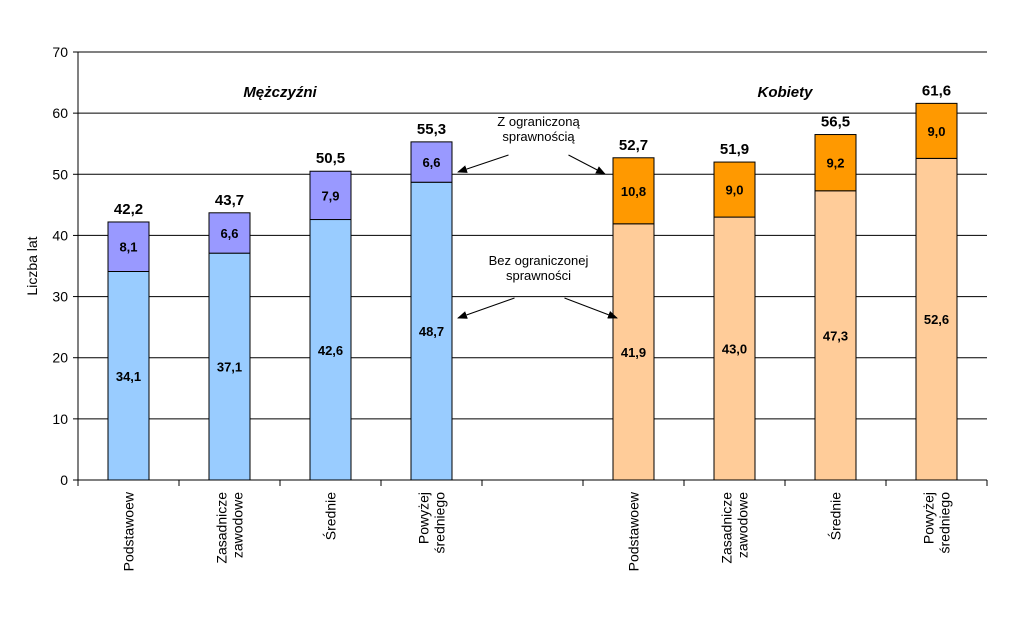 The width and height of the screenshot is (1023, 625). I want to click on data-label-total: 43,7, so click(229, 200).